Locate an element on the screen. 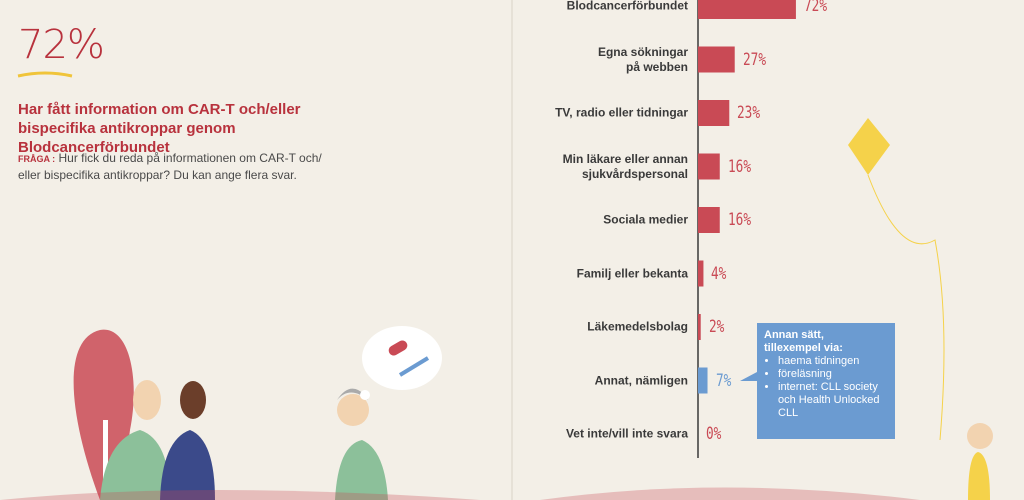 This screenshot has width=1024, height=500. value-label: 4% is located at coordinates (719, 273).